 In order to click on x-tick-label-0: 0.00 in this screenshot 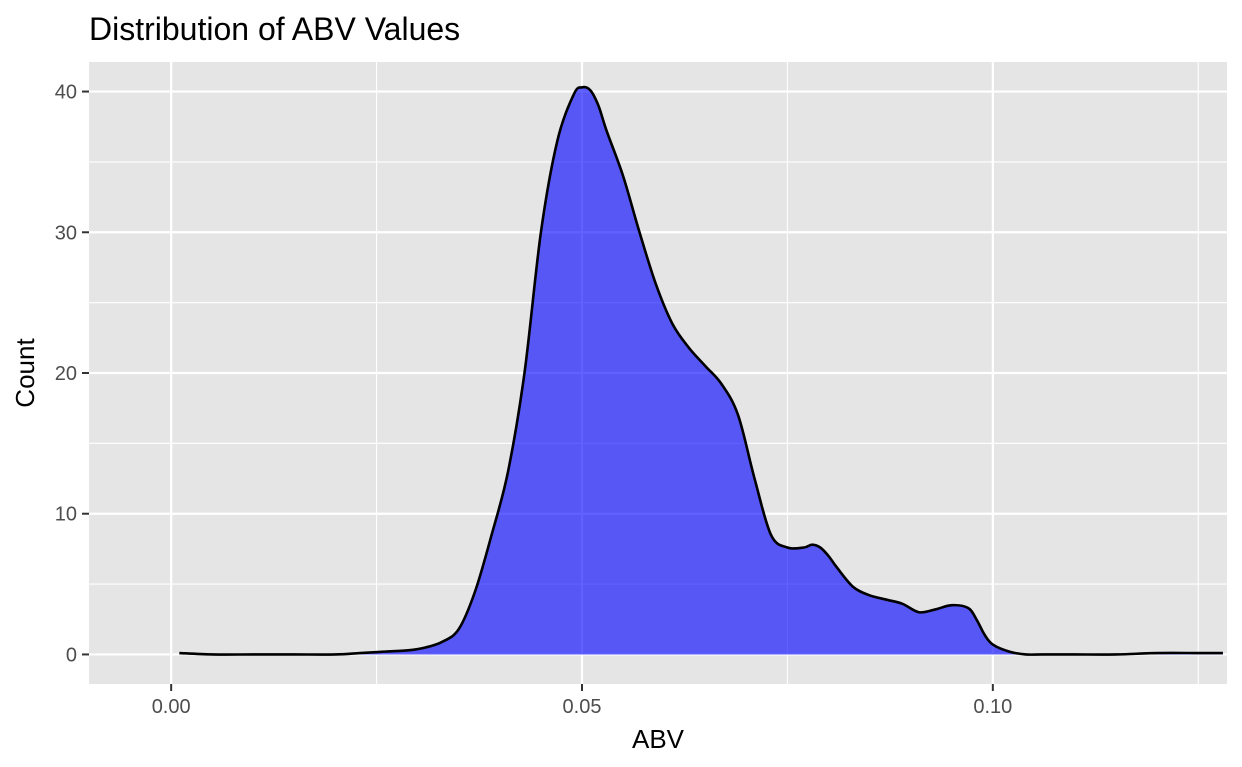, I will do `click(171, 707)`.